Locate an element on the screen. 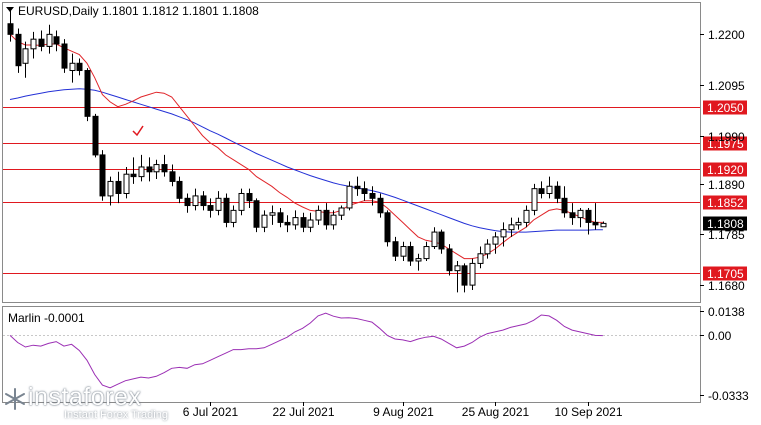 The height and width of the screenshot is (425, 761). oscillator-axis: 0.0138 0.00 -0.0333 is located at coordinates (724, 354).